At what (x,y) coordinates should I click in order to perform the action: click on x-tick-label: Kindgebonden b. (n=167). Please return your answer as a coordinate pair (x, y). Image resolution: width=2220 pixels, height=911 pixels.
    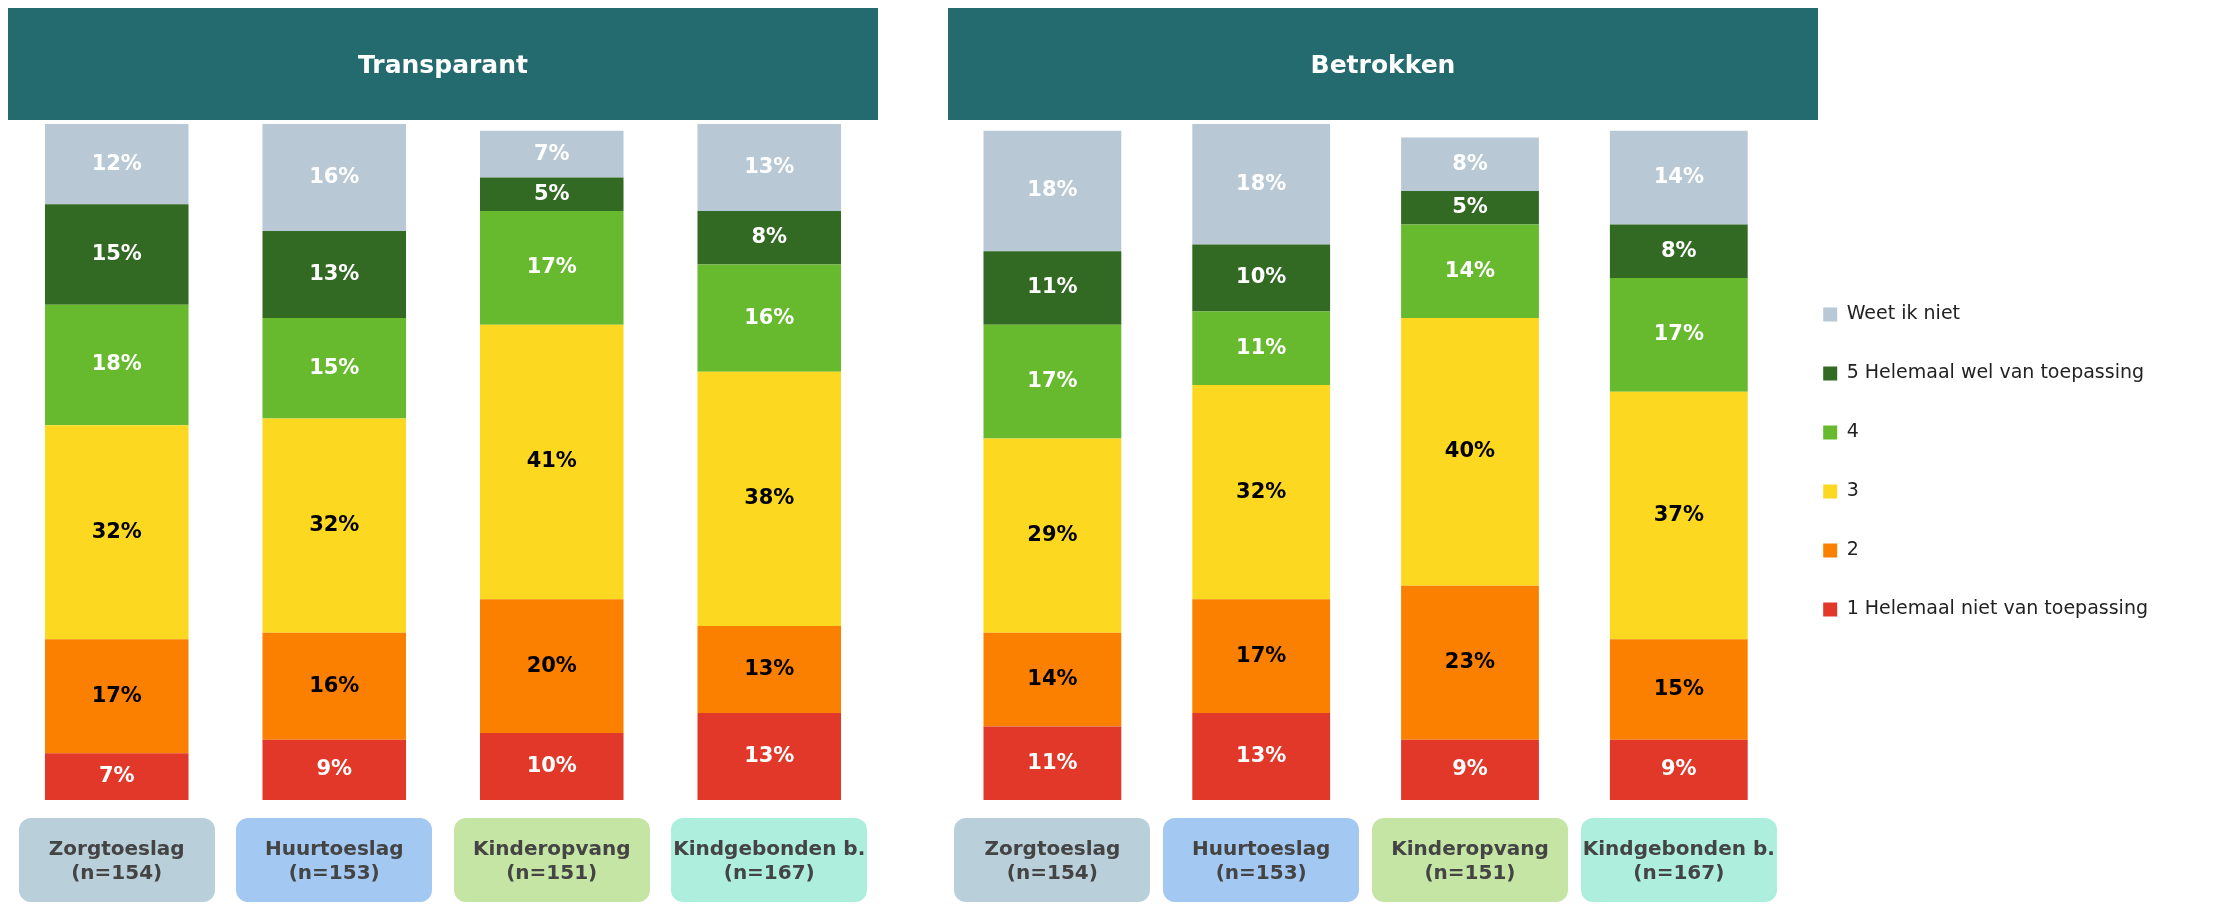
    Looking at the image, I should click on (1678, 860).